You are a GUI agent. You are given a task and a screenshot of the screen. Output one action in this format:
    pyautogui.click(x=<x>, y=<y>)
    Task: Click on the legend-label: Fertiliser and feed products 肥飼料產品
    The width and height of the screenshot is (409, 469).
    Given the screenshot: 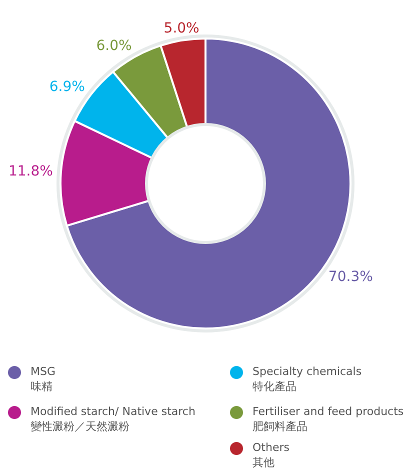 What is the action you would take?
    pyautogui.click(x=328, y=419)
    